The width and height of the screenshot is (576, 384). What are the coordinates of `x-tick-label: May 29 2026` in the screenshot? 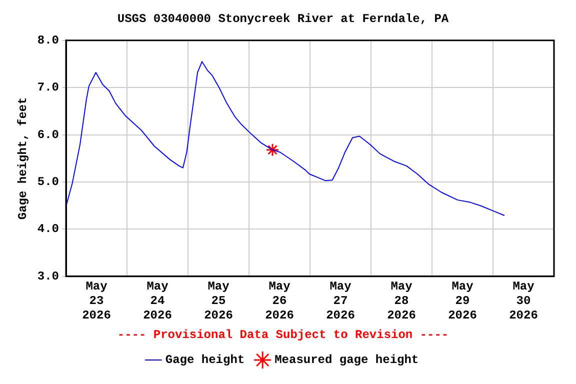 It's located at (462, 301).